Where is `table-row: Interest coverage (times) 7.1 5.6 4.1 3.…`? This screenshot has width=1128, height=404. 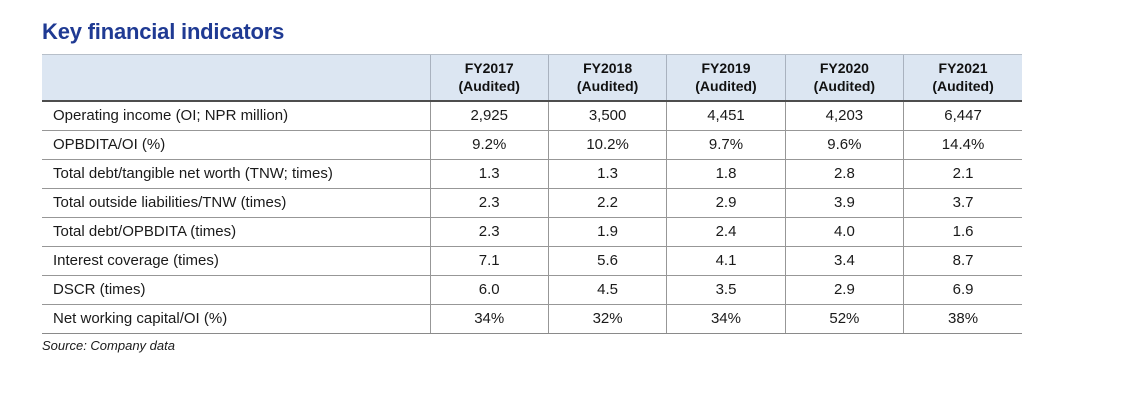 table-row: Interest coverage (times) 7.1 5.6 4.1 3.… is located at coordinates (532, 261).